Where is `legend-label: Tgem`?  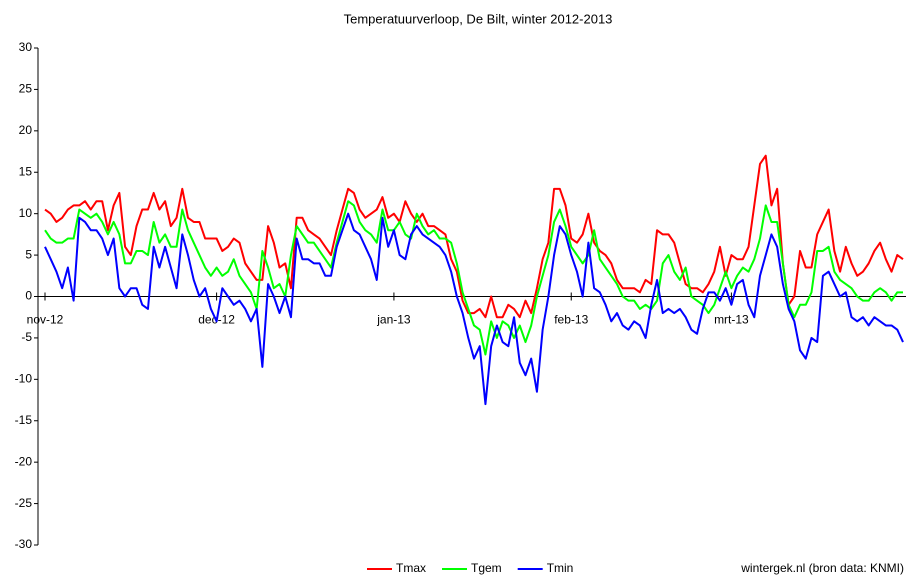
legend-label: Tgem is located at coordinates (486, 568).